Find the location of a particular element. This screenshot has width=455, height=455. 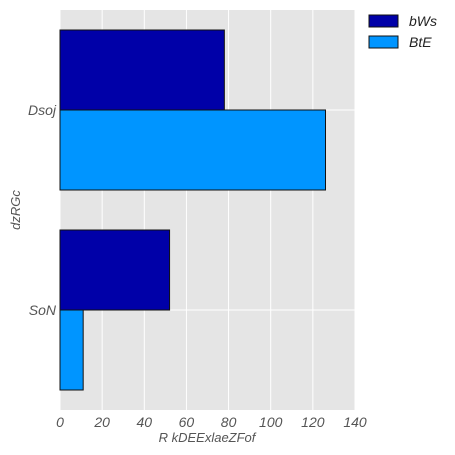

legend-swatch-bWs is located at coordinates (383, 21).